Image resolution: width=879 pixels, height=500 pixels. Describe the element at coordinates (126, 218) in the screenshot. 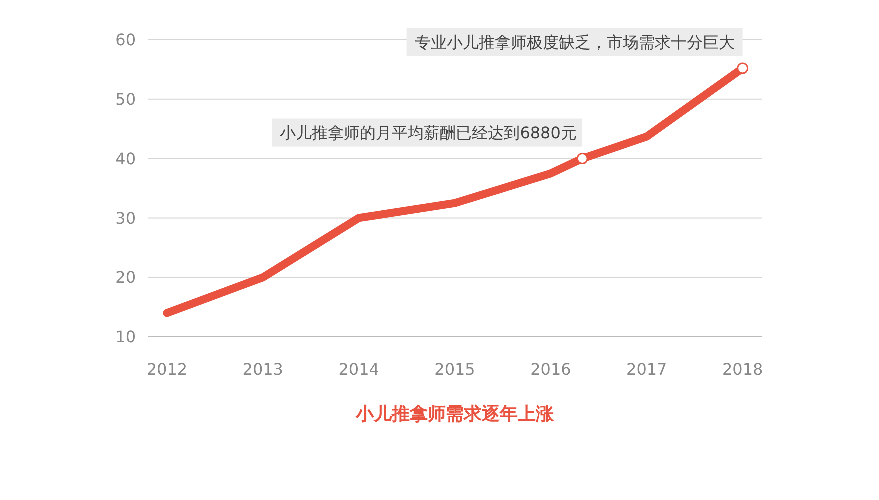

I see `y-tick-label: 30` at that location.